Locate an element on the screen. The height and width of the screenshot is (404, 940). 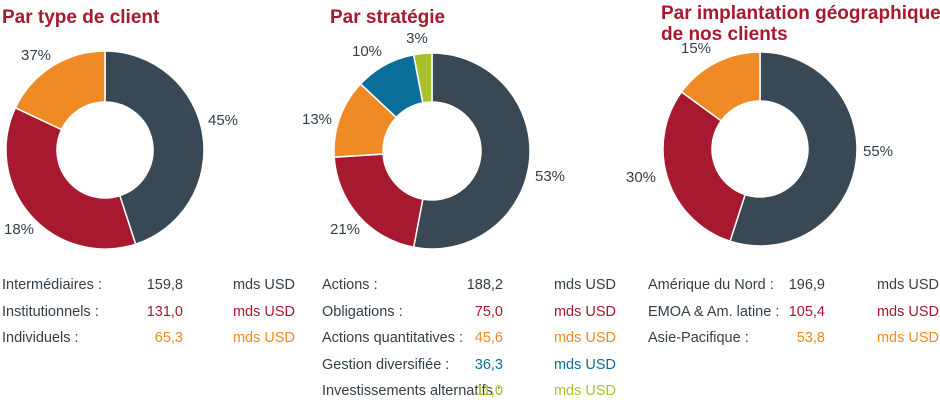
legend-row-individuels: Individuels : 65,3 mds USD is located at coordinates (148, 338).